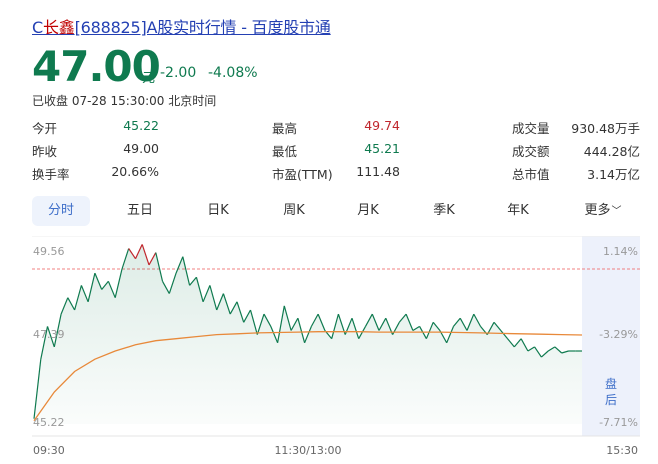 The height and width of the screenshot is (464, 658). What do you see at coordinates (605, 128) in the screenshot?
I see `stat-value: 930.48万手` at bounding box center [605, 128].